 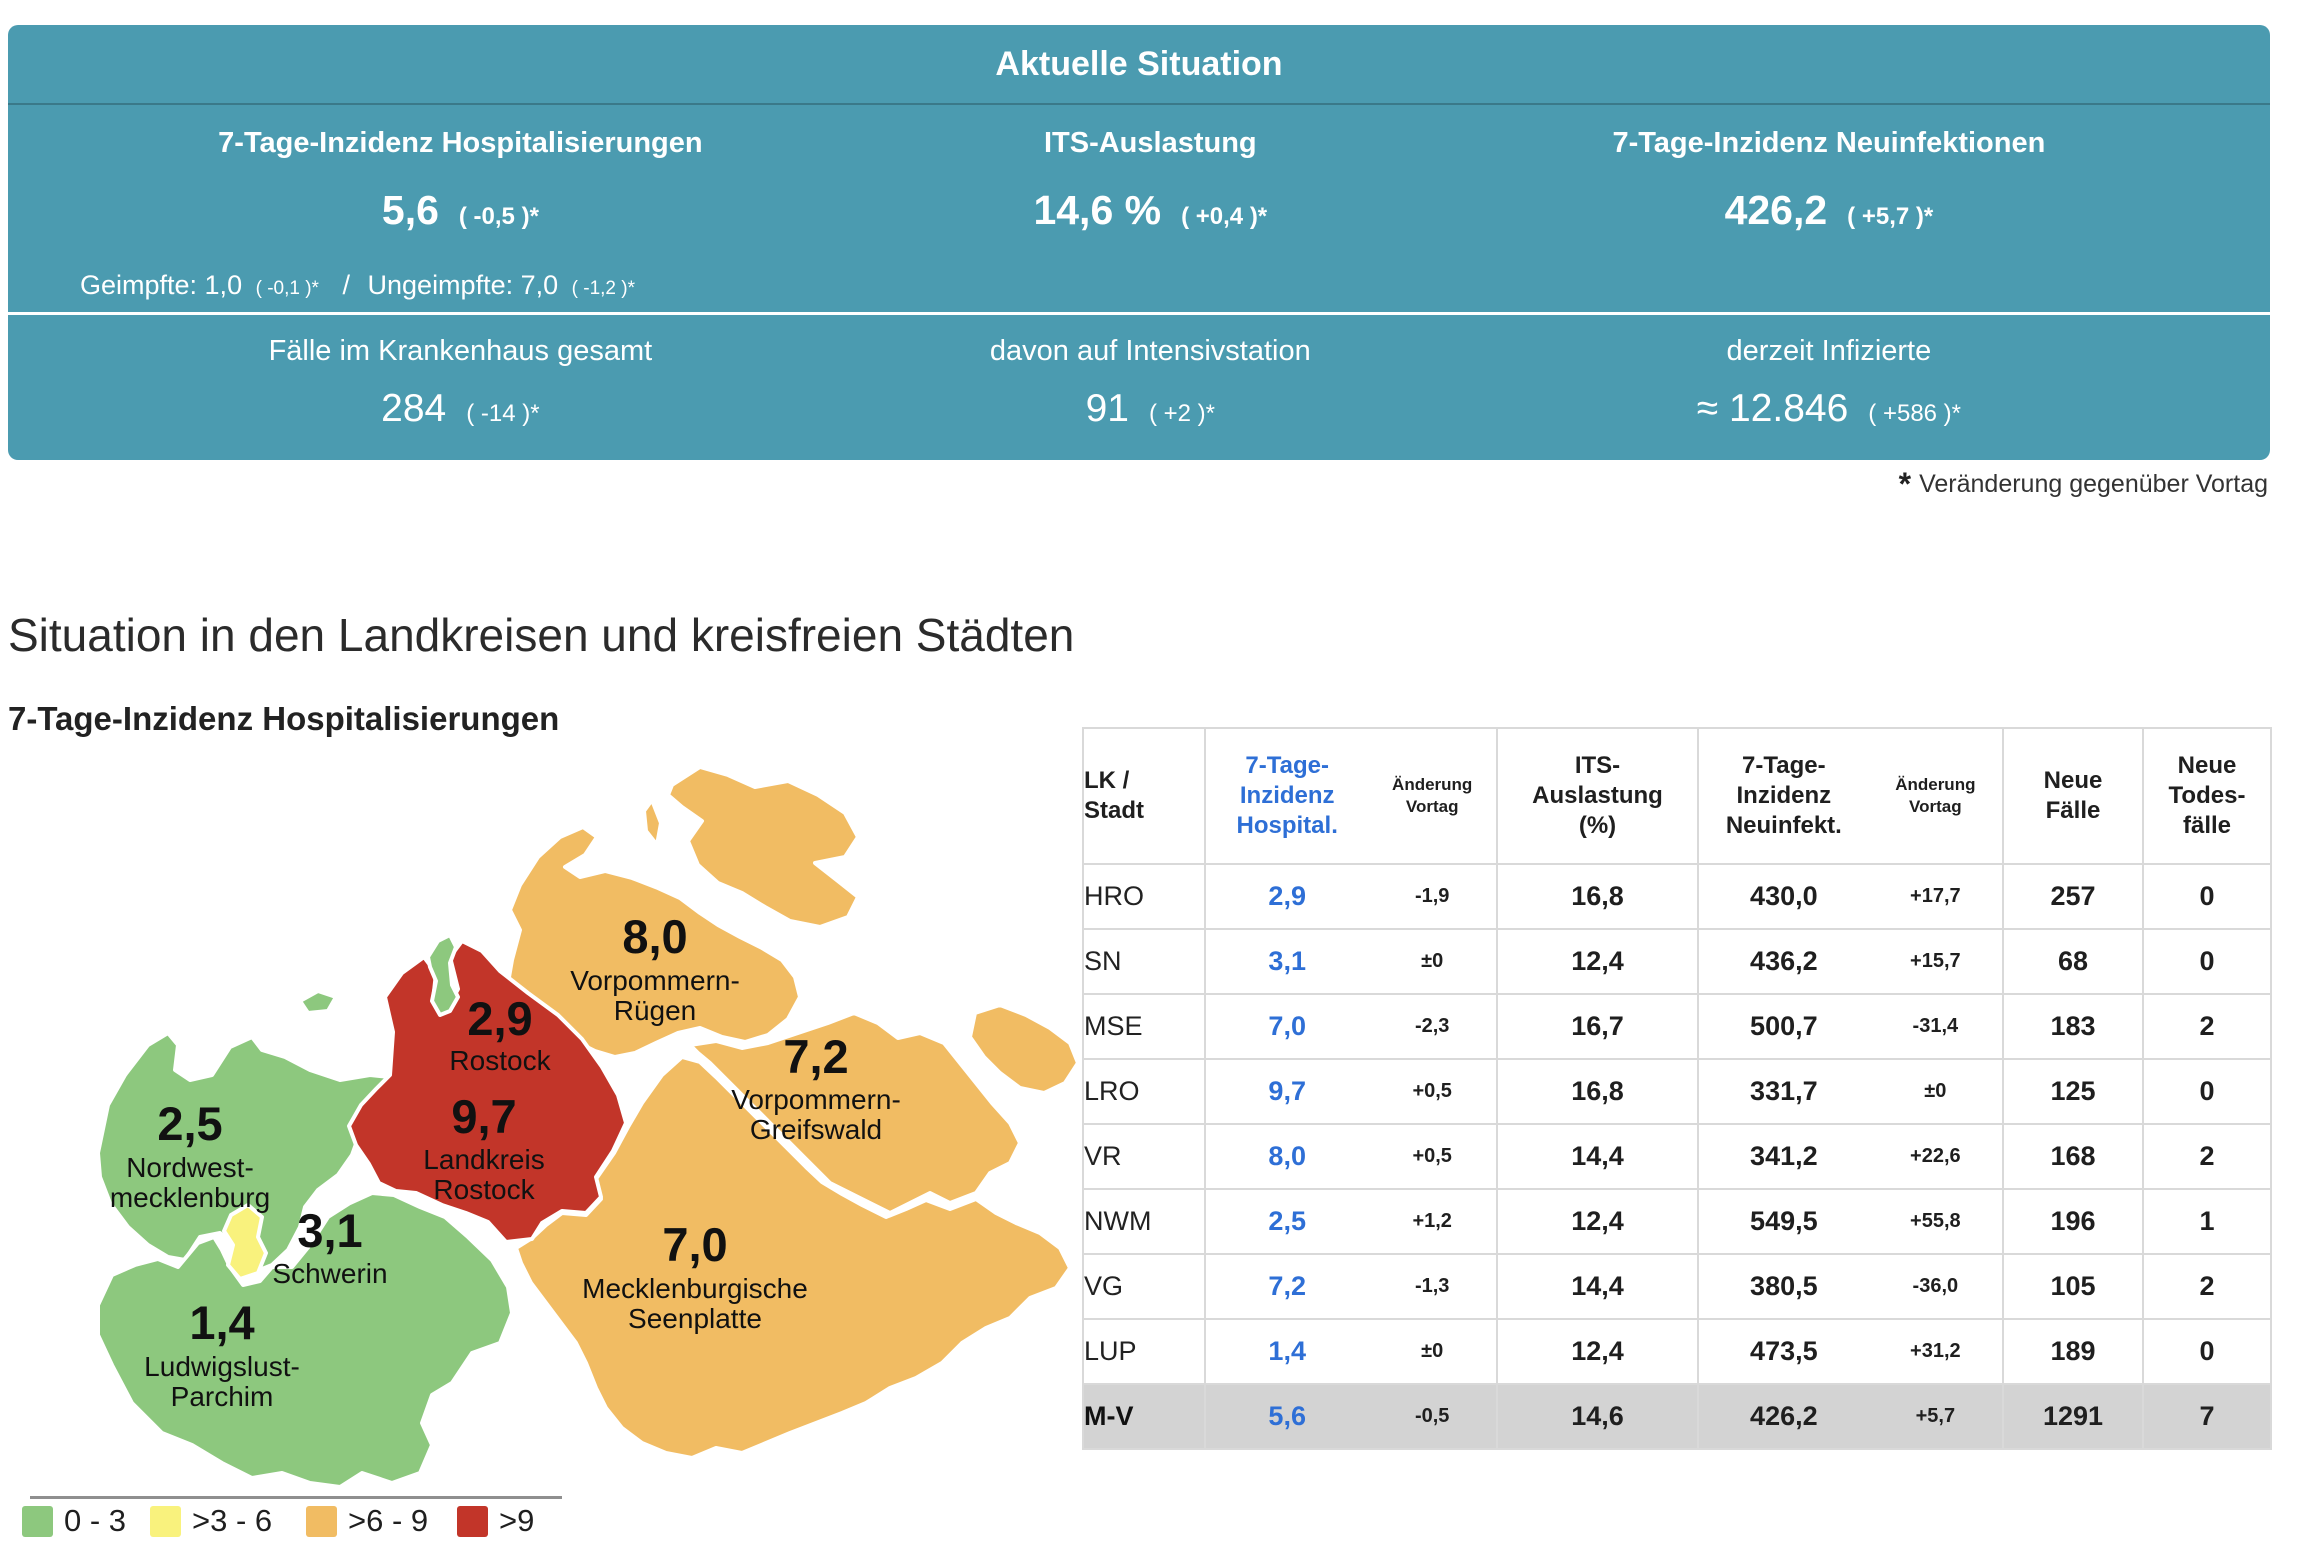 I want to click on region-ludwigslust-parchim-shape, so click(x=305, y=1340).